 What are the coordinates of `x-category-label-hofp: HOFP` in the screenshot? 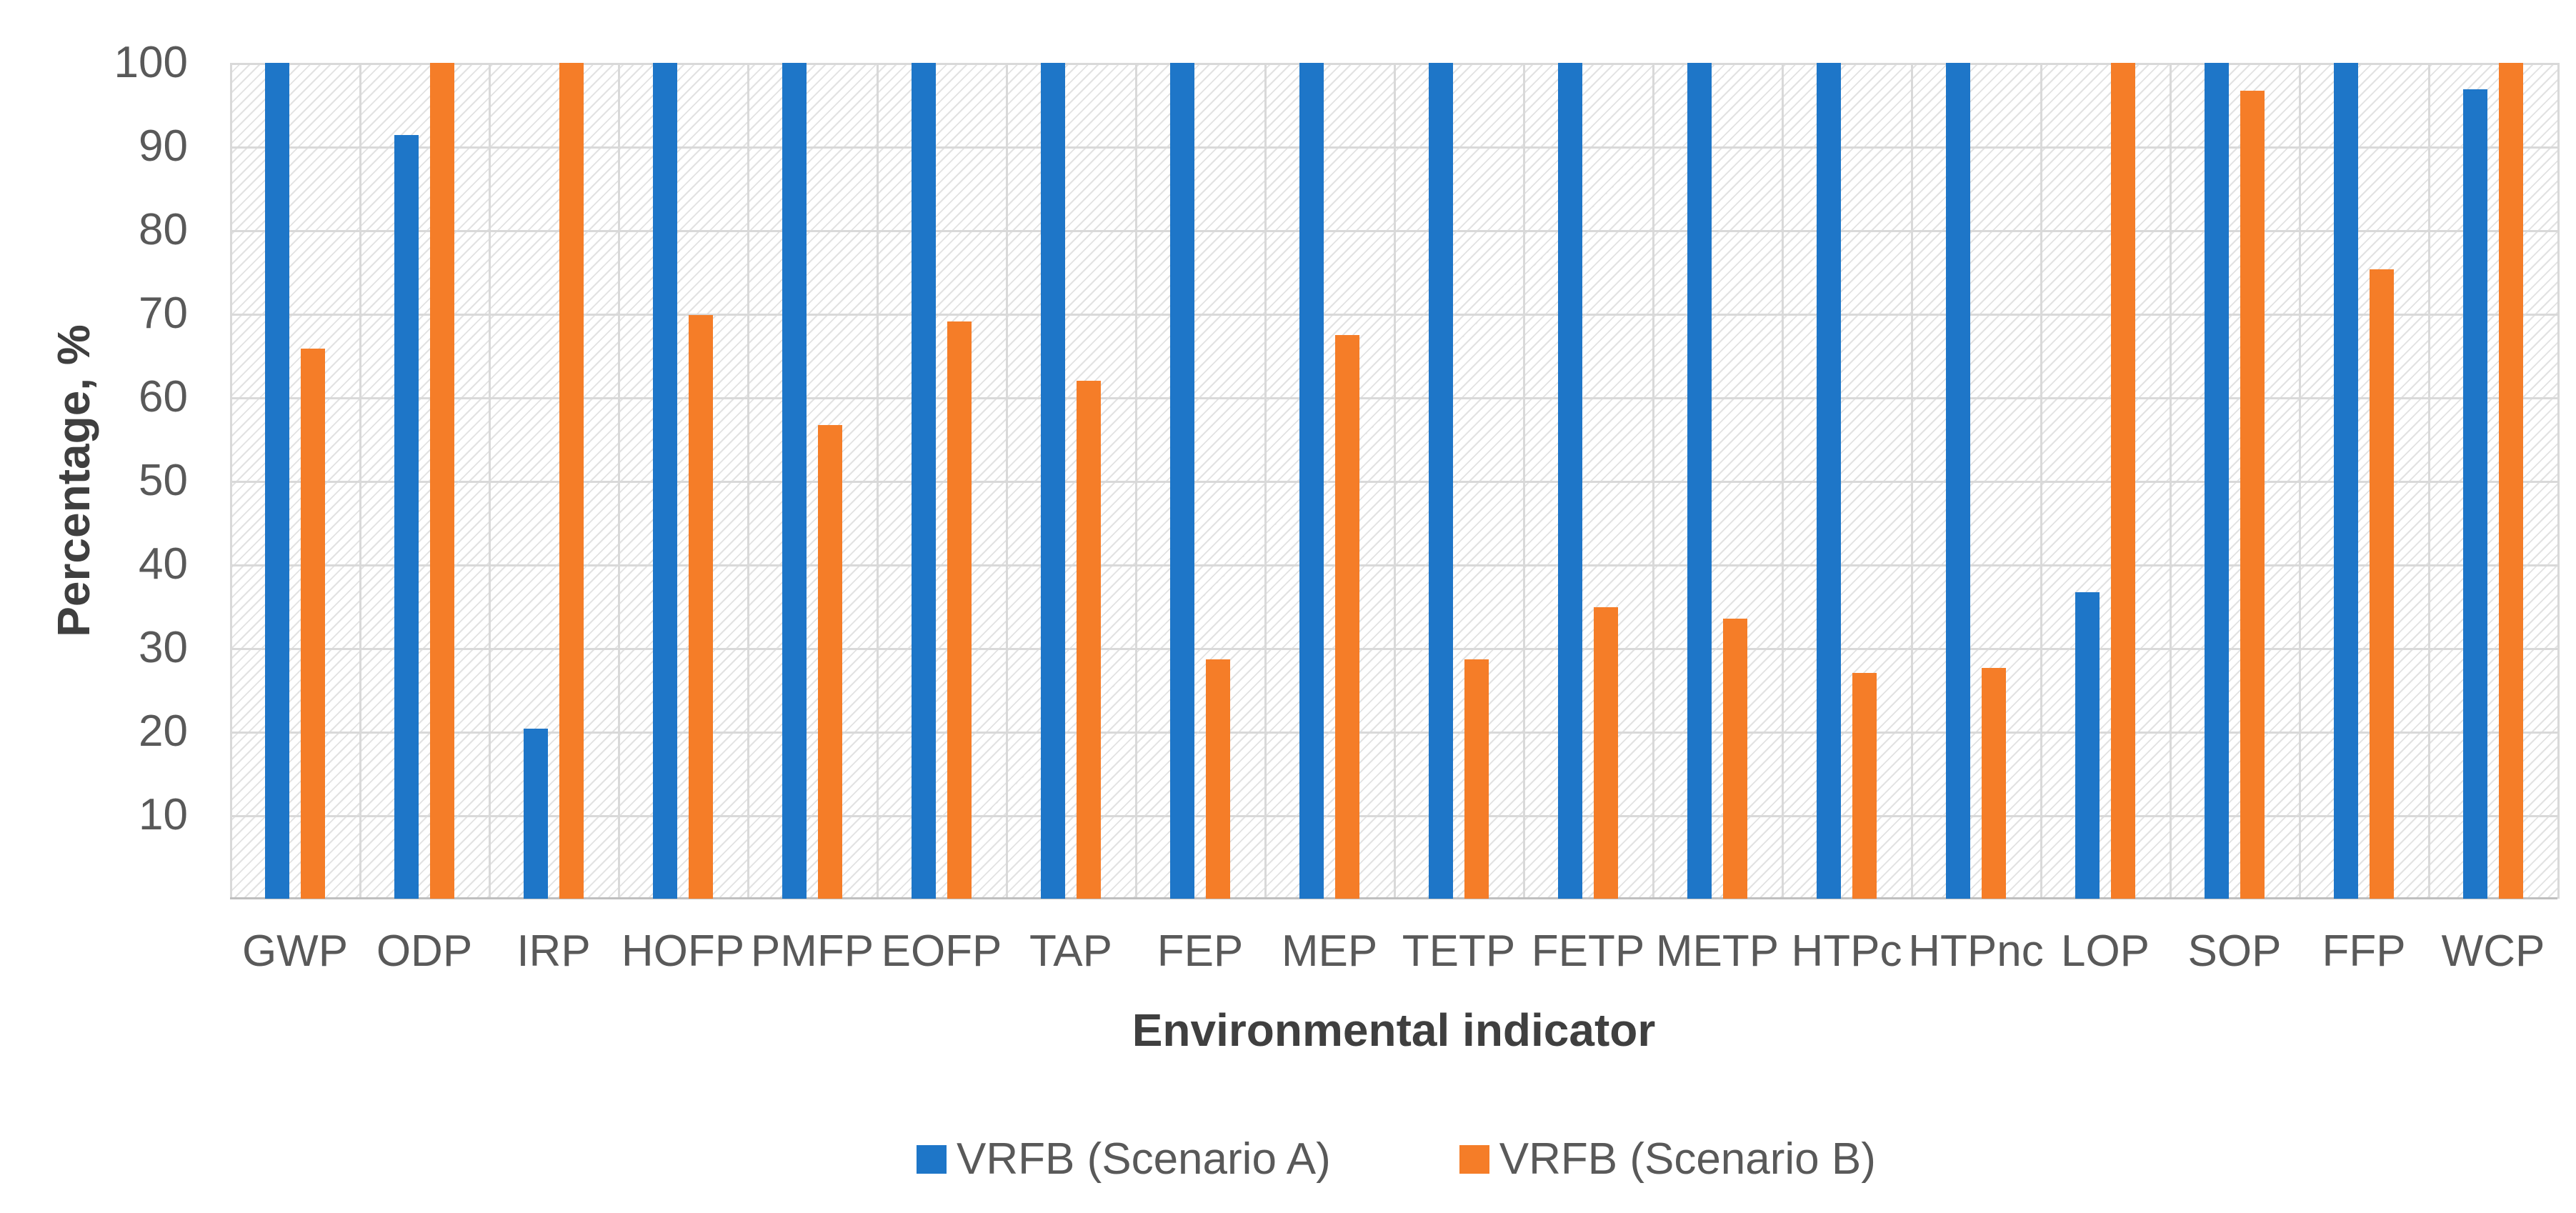 It's located at (683, 951).